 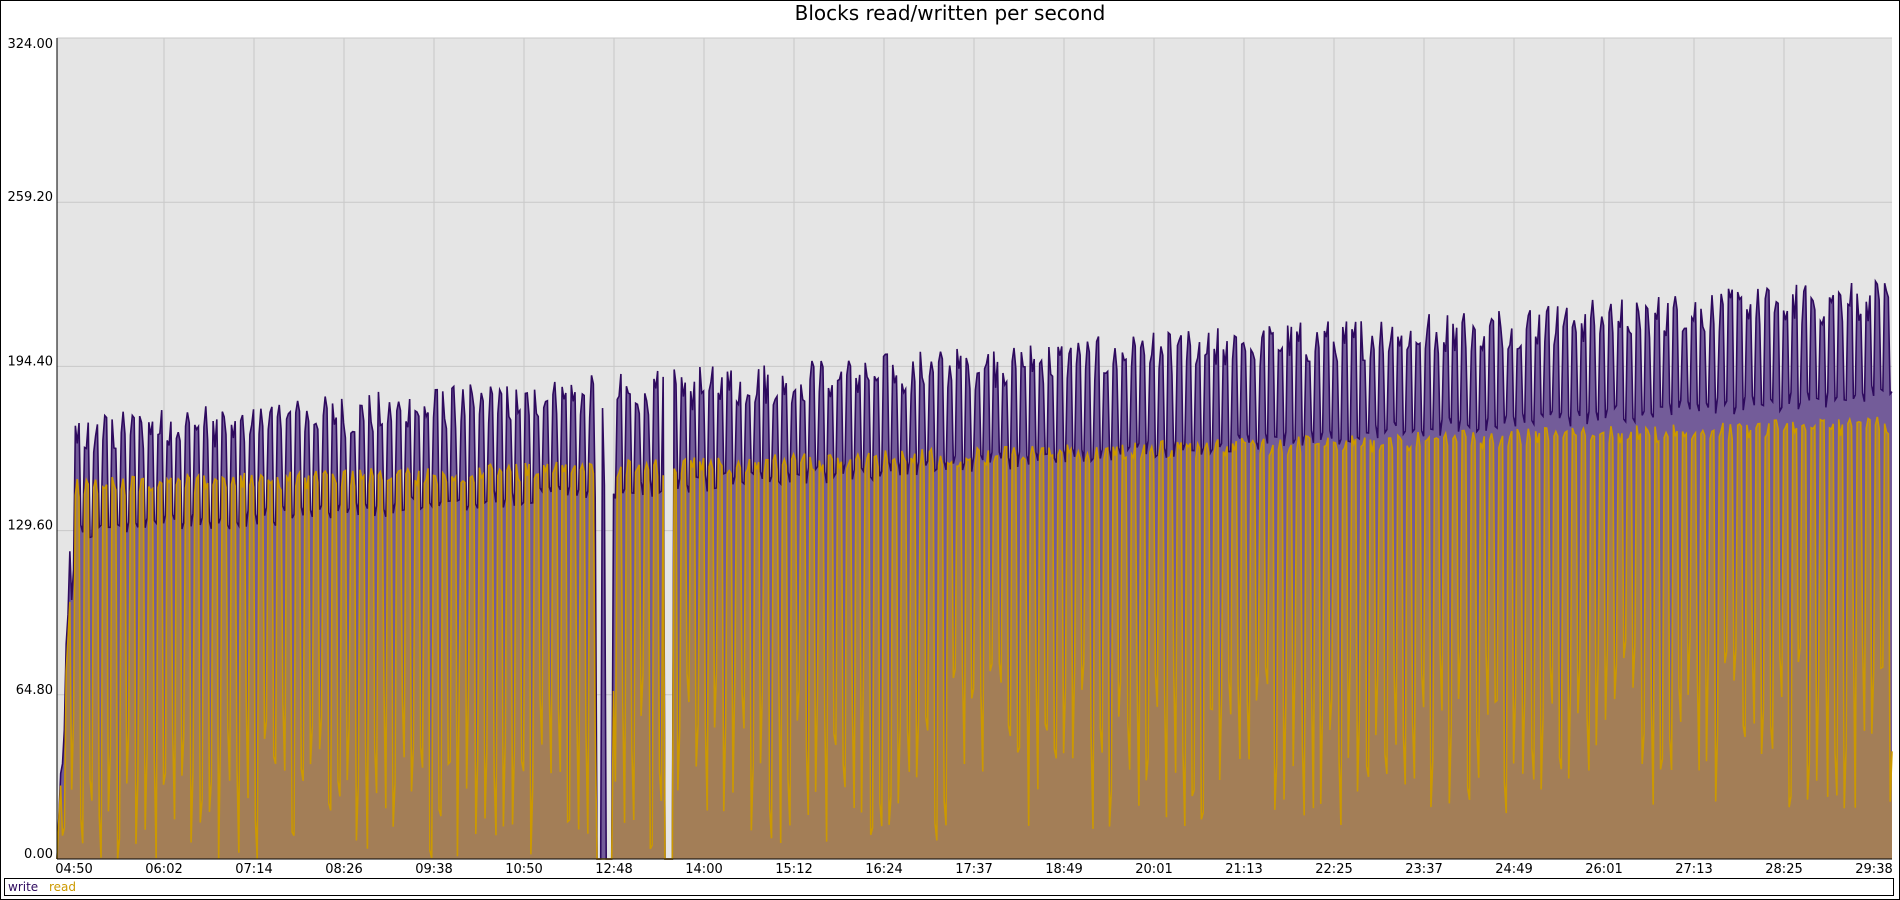 What do you see at coordinates (1783, 869) in the screenshot?
I see `x-tick-label: 28:25` at bounding box center [1783, 869].